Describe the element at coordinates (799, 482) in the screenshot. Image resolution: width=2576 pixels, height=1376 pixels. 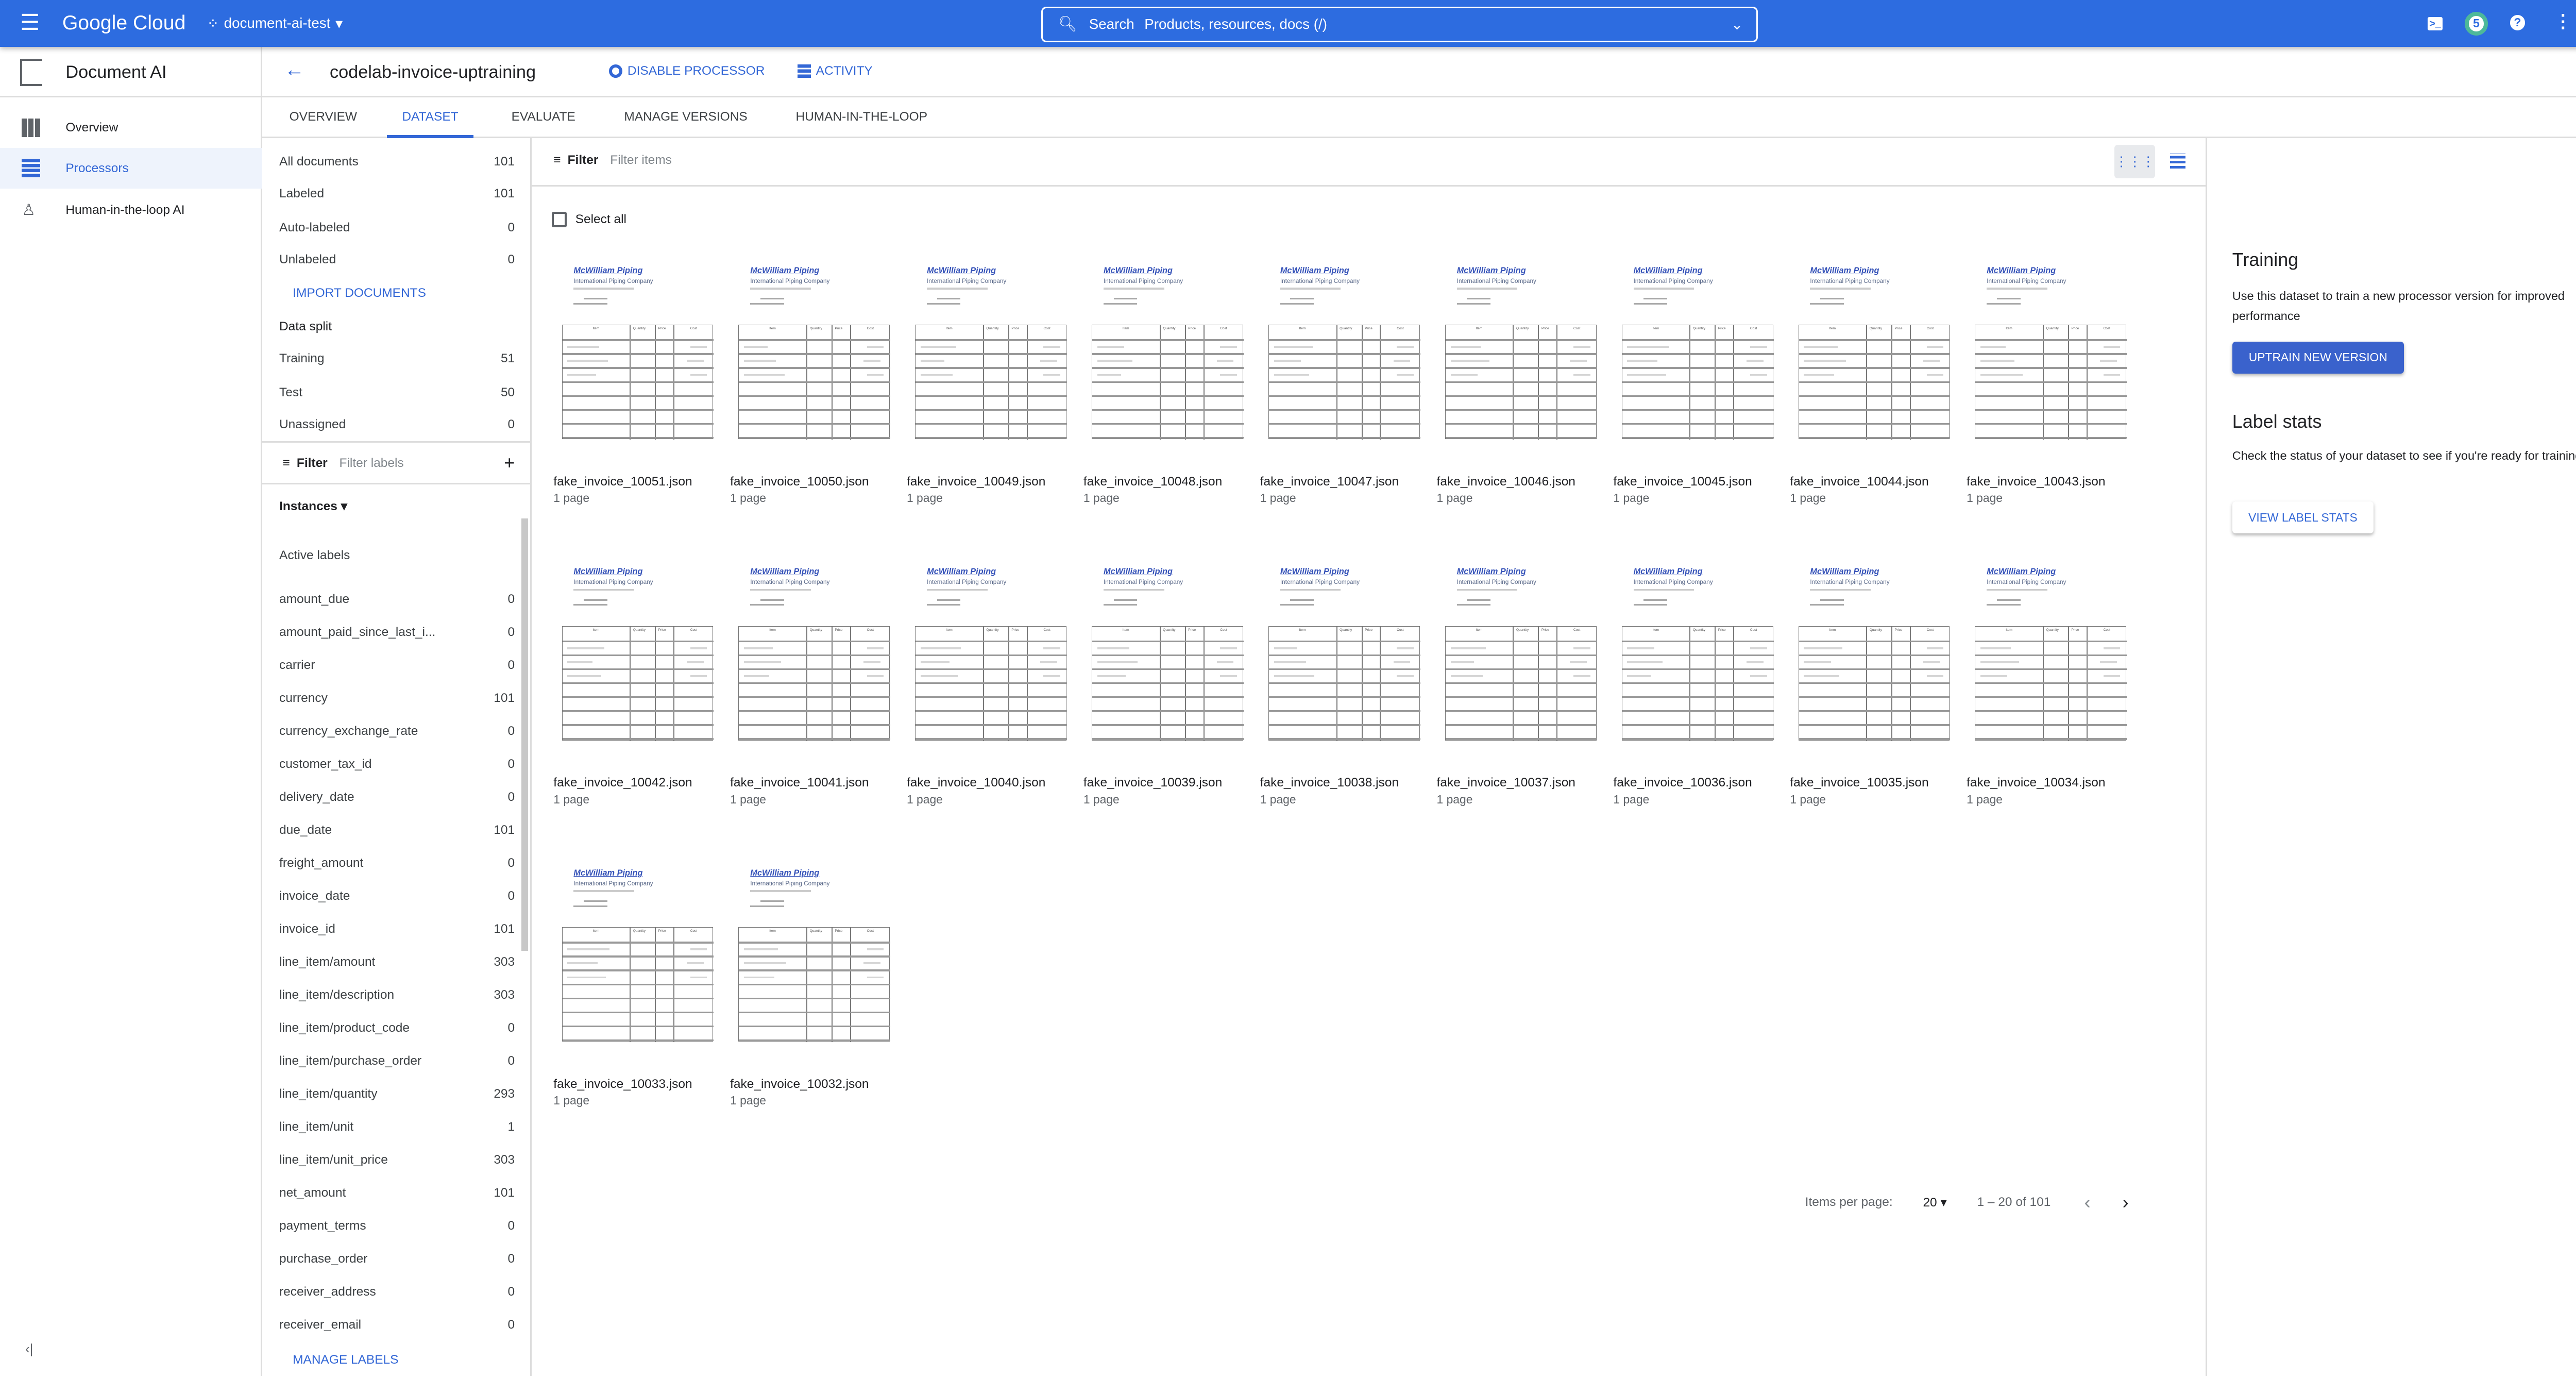
I see `document-name: fake_invoice_10050.json` at that location.